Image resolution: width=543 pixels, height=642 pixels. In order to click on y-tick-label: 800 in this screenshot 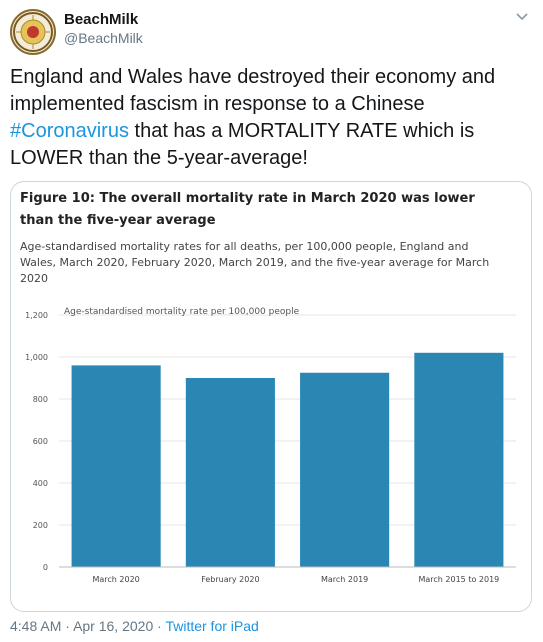, I will do `click(40, 399)`.